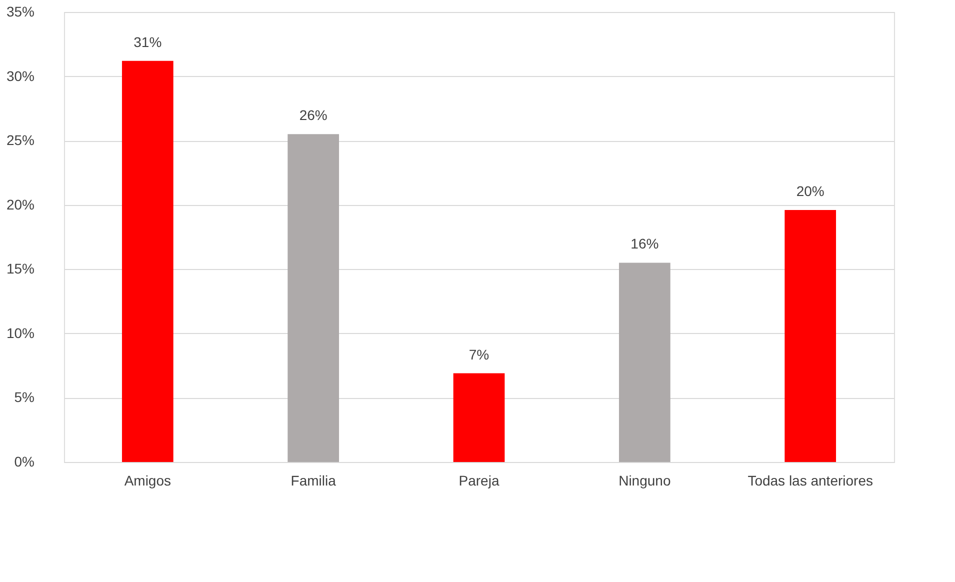 The width and height of the screenshot is (955, 582). I want to click on data-label: 7%, so click(479, 354).